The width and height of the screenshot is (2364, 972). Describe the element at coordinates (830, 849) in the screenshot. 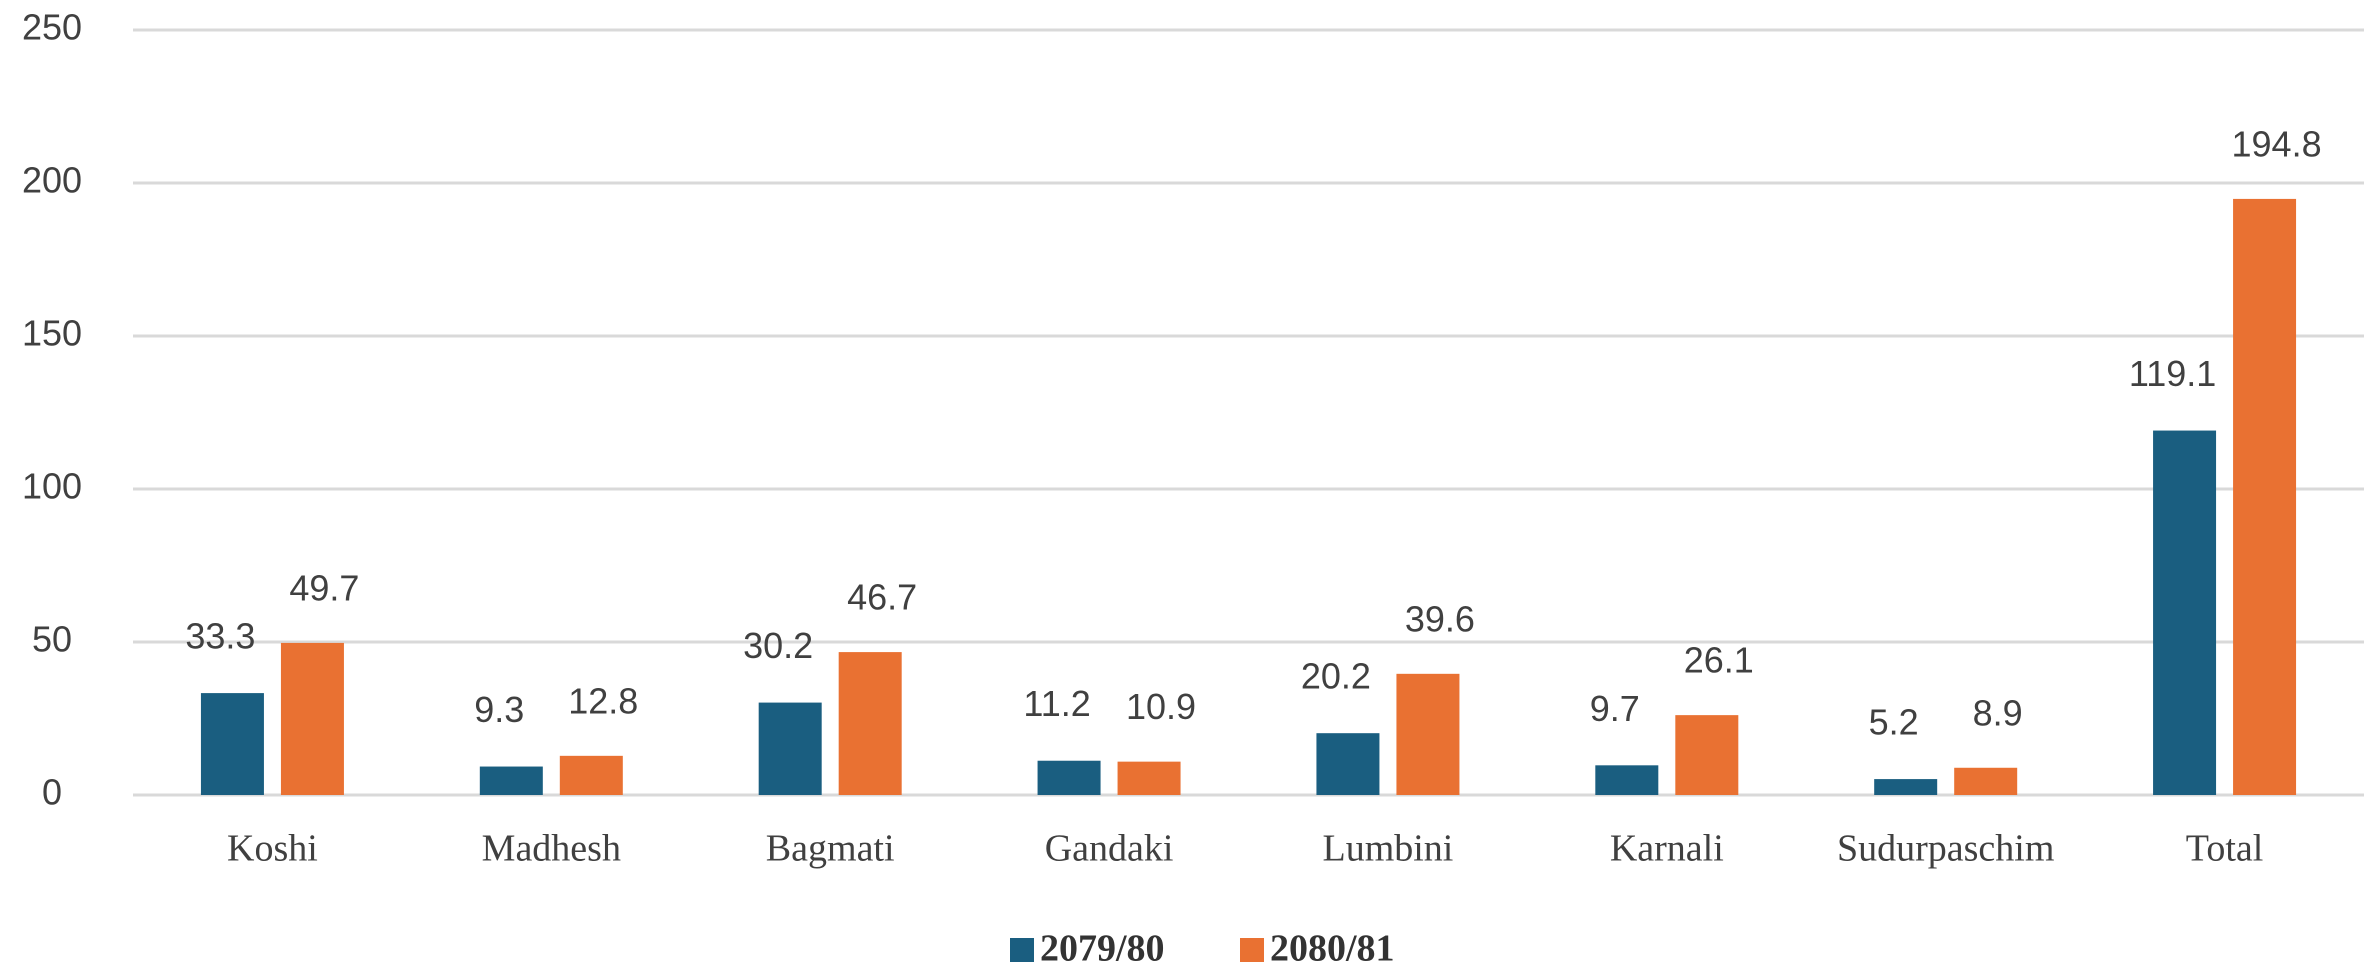

I see `x-tick-label: Bagmati` at that location.